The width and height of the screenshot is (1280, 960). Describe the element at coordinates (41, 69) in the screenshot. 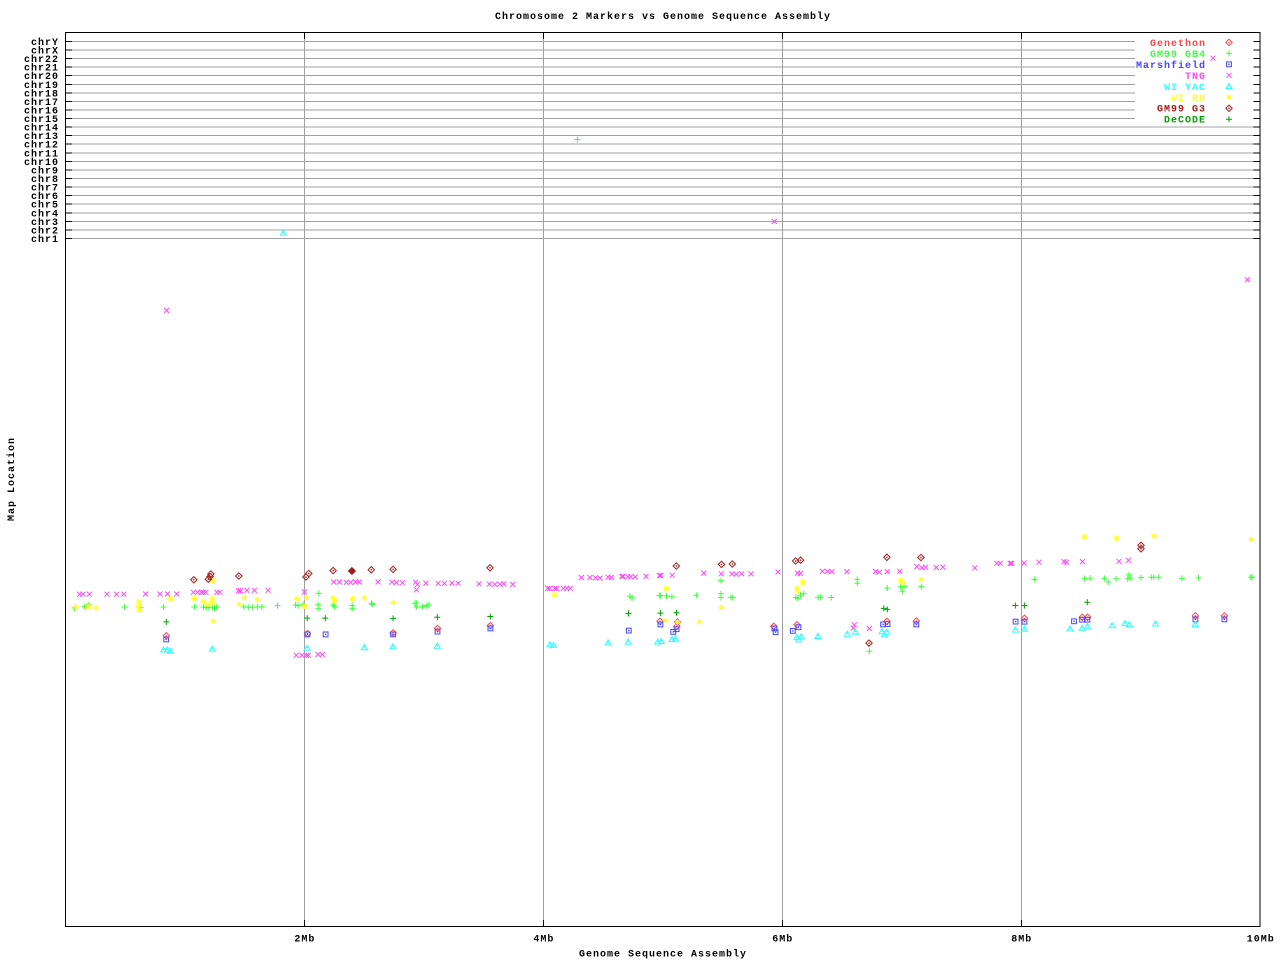

I see `svg-text: chr21` at that location.